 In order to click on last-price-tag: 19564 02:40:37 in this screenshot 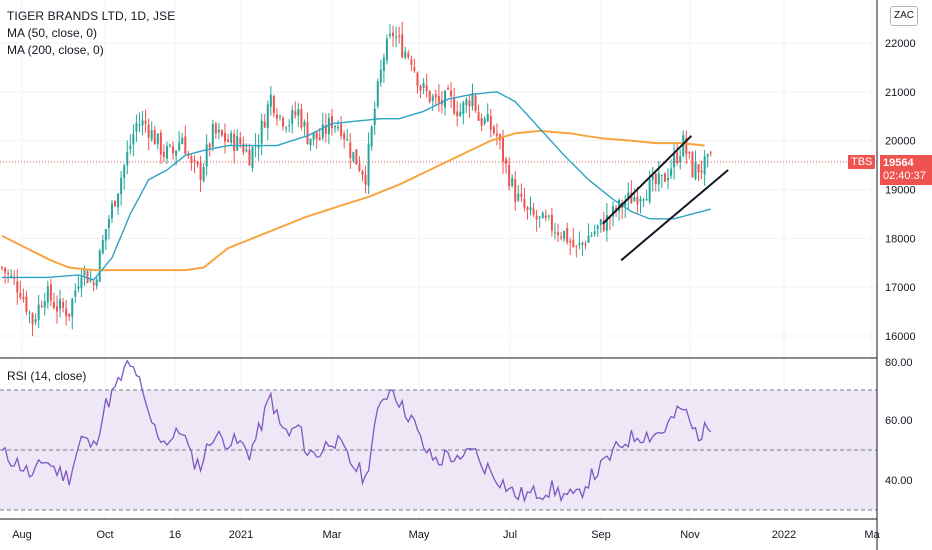, I will do `click(906, 170)`.